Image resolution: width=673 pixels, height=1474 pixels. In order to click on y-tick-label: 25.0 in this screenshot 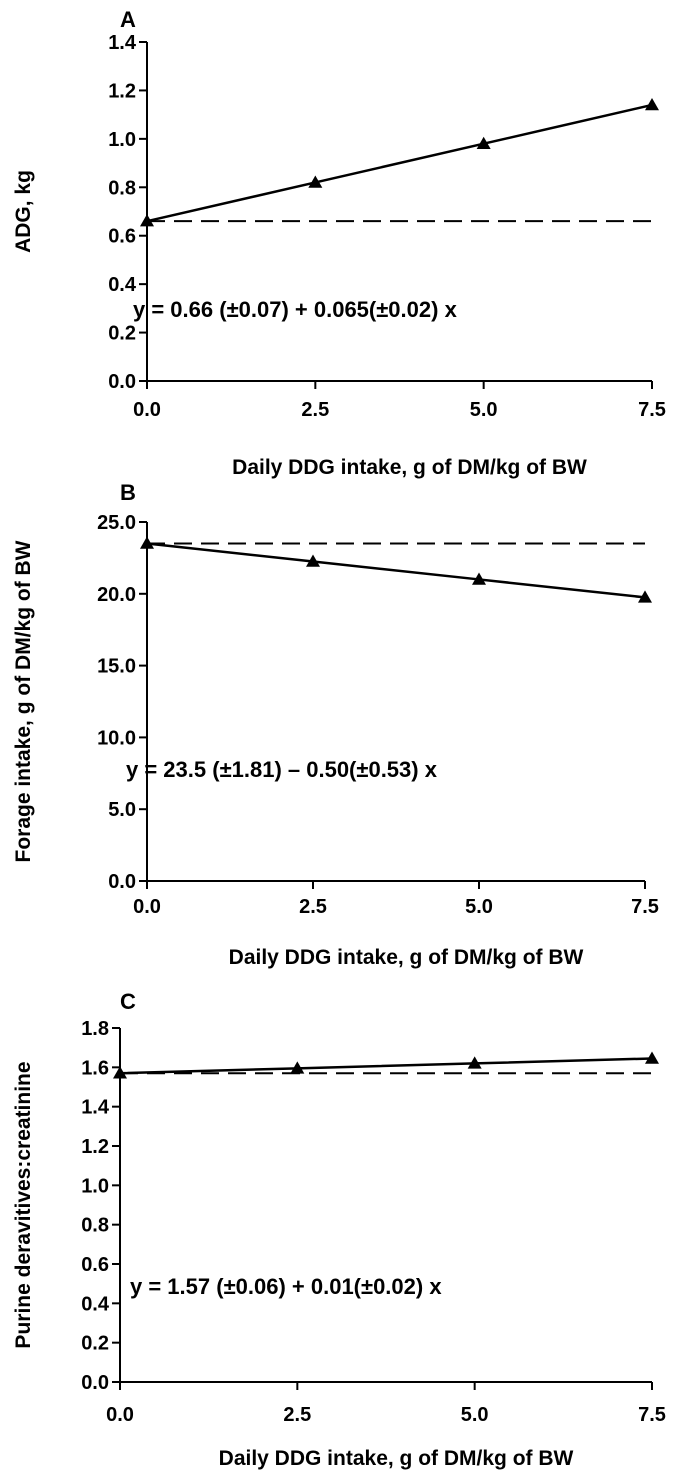, I will do `click(116, 523)`.